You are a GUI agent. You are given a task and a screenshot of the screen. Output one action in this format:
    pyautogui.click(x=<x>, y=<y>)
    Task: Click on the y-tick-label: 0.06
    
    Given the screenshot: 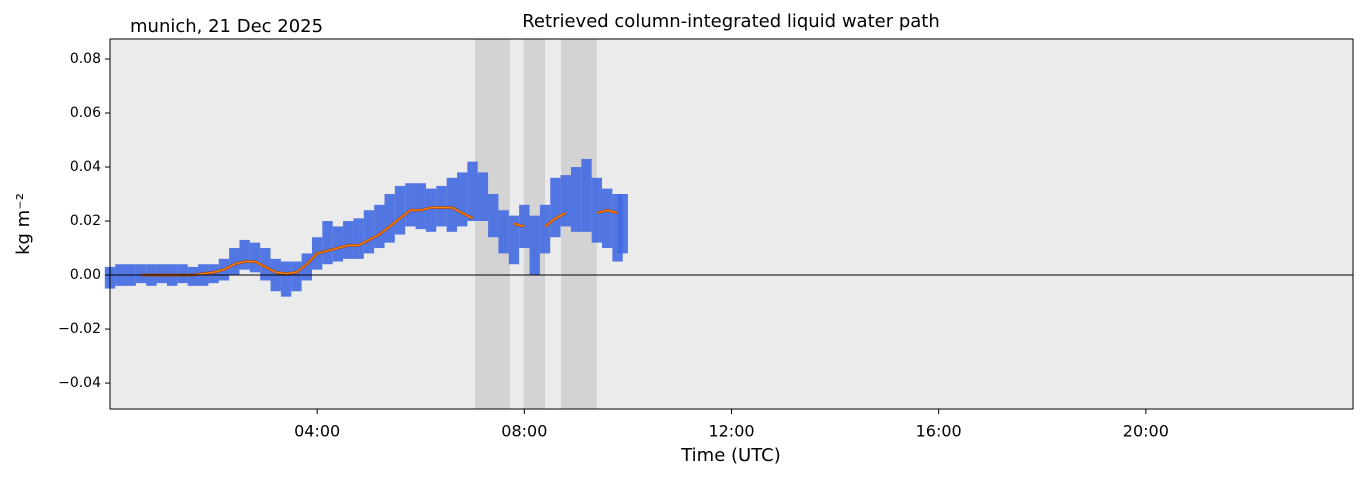 What is the action you would take?
    pyautogui.click(x=85, y=113)
    